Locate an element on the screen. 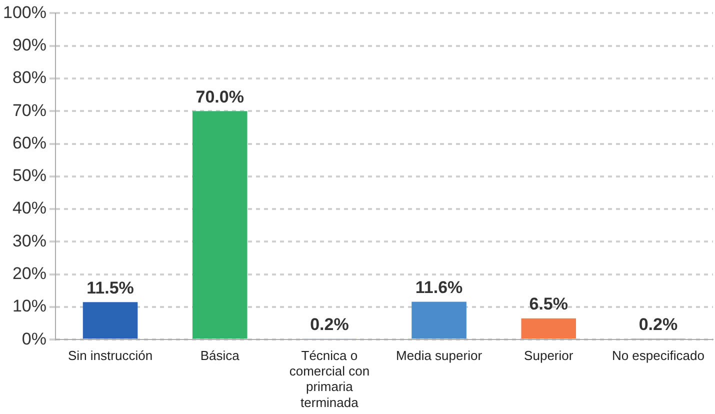  y-tick-label: 100% is located at coordinates (24, 12).